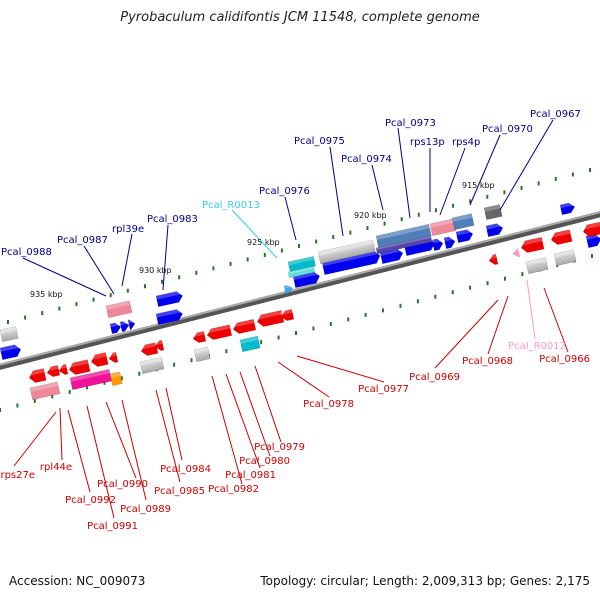 Image resolution: width=600 pixels, height=600 pixels. I want to click on gene-label: Pcal_0973, so click(410, 123).